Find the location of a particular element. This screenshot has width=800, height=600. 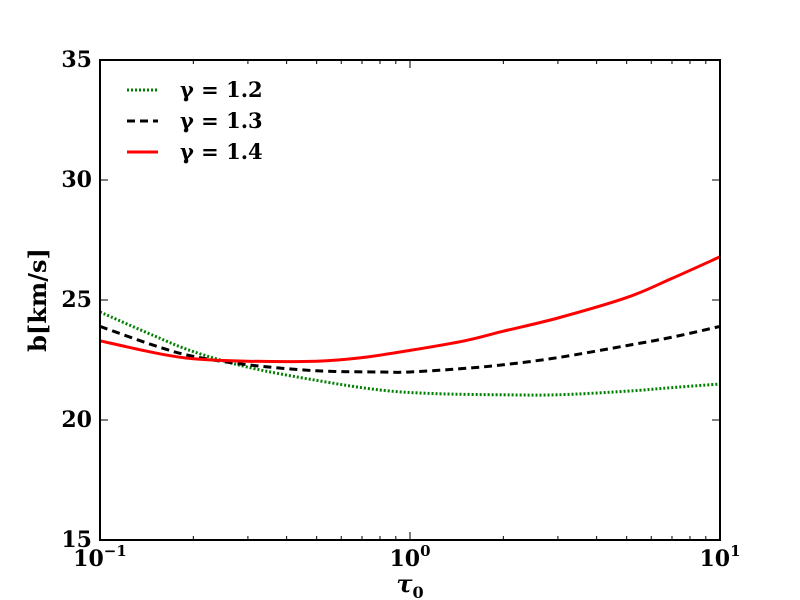

x-tick-label: 10¹ is located at coordinates (719, 557).